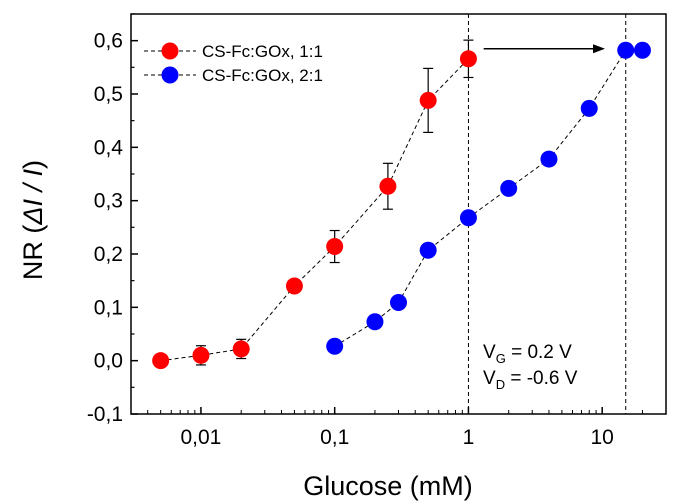 This screenshot has height=503, width=673. Describe the element at coordinates (388, 486) in the screenshot. I see `x-axis-title: Glucose (mM)` at that location.